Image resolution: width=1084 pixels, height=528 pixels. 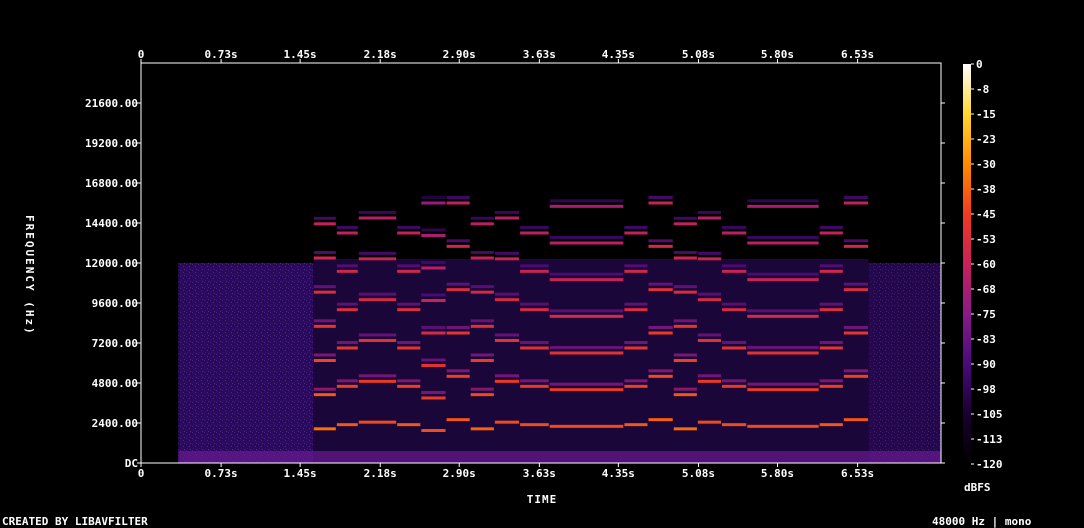 I want to click on colorbar-tick-label: -90, so click(x=986, y=364).